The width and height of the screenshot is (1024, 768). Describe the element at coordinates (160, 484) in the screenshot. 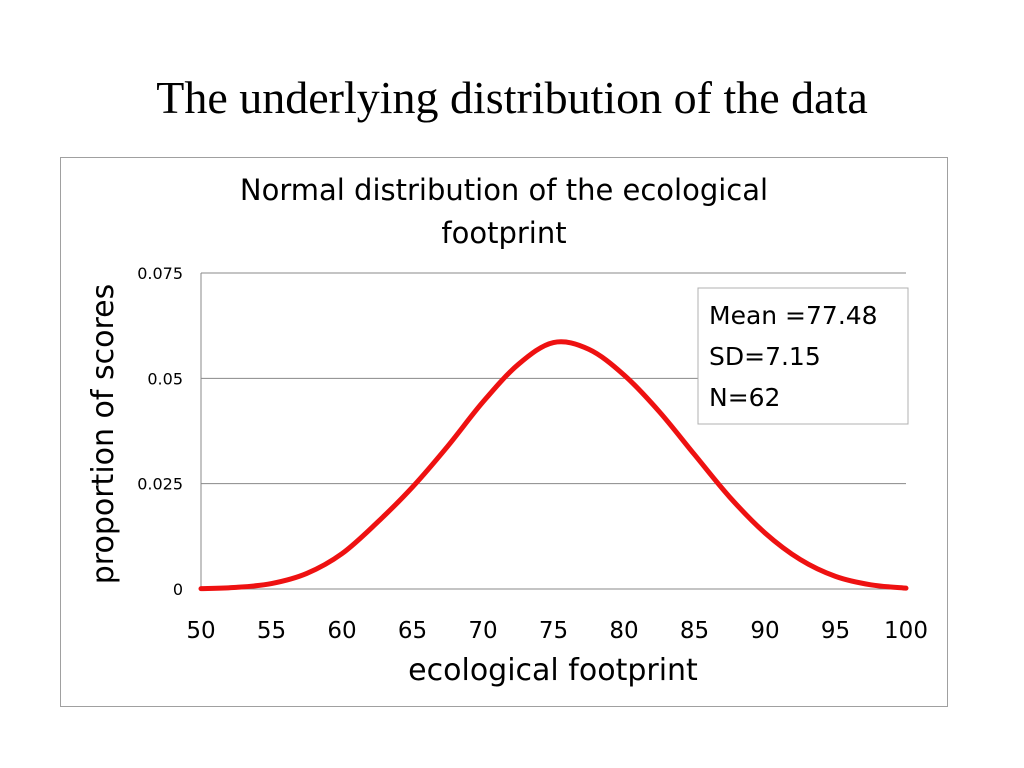

I see `y-tick-label: 0.025` at that location.